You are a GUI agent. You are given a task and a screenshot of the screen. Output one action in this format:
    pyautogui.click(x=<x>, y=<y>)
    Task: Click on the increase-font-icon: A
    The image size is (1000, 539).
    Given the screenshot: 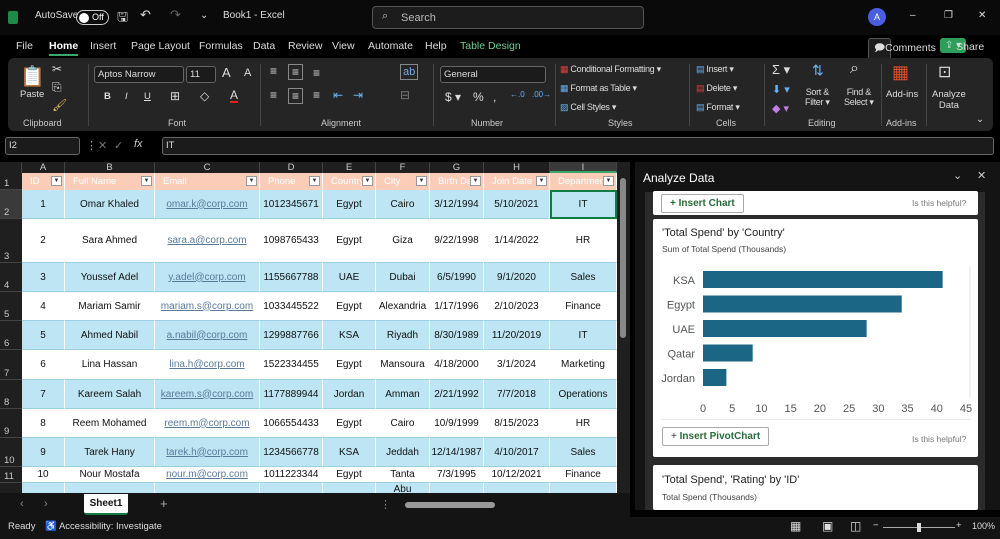 What is the action you would take?
    pyautogui.click(x=226, y=72)
    